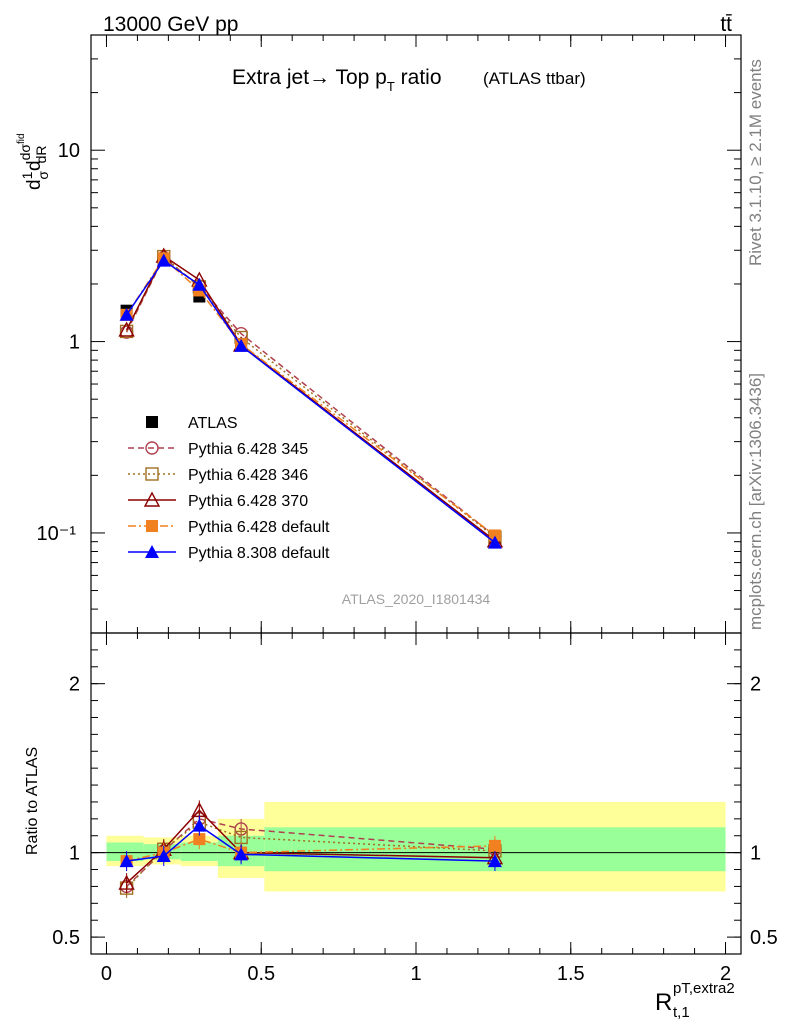 The height and width of the screenshot is (1024, 786). Describe the element at coordinates (695, 1000) in the screenshot. I see `x-axis-label: R pT,extra2 t,1` at that location.